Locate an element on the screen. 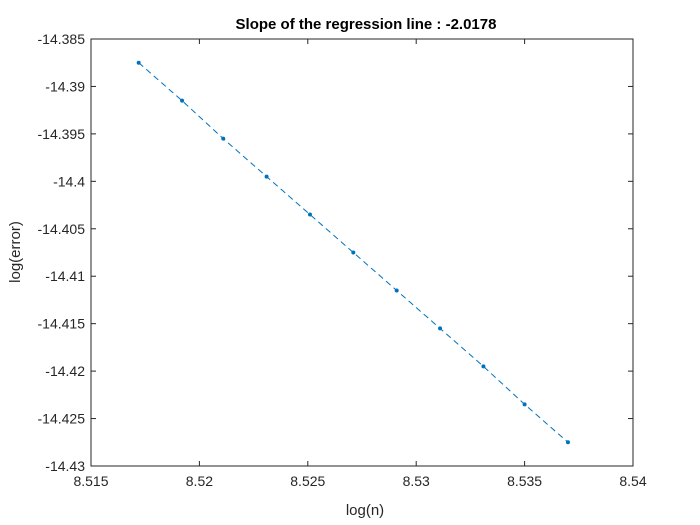  x-tick-label: 8.535 is located at coordinates (524, 481).